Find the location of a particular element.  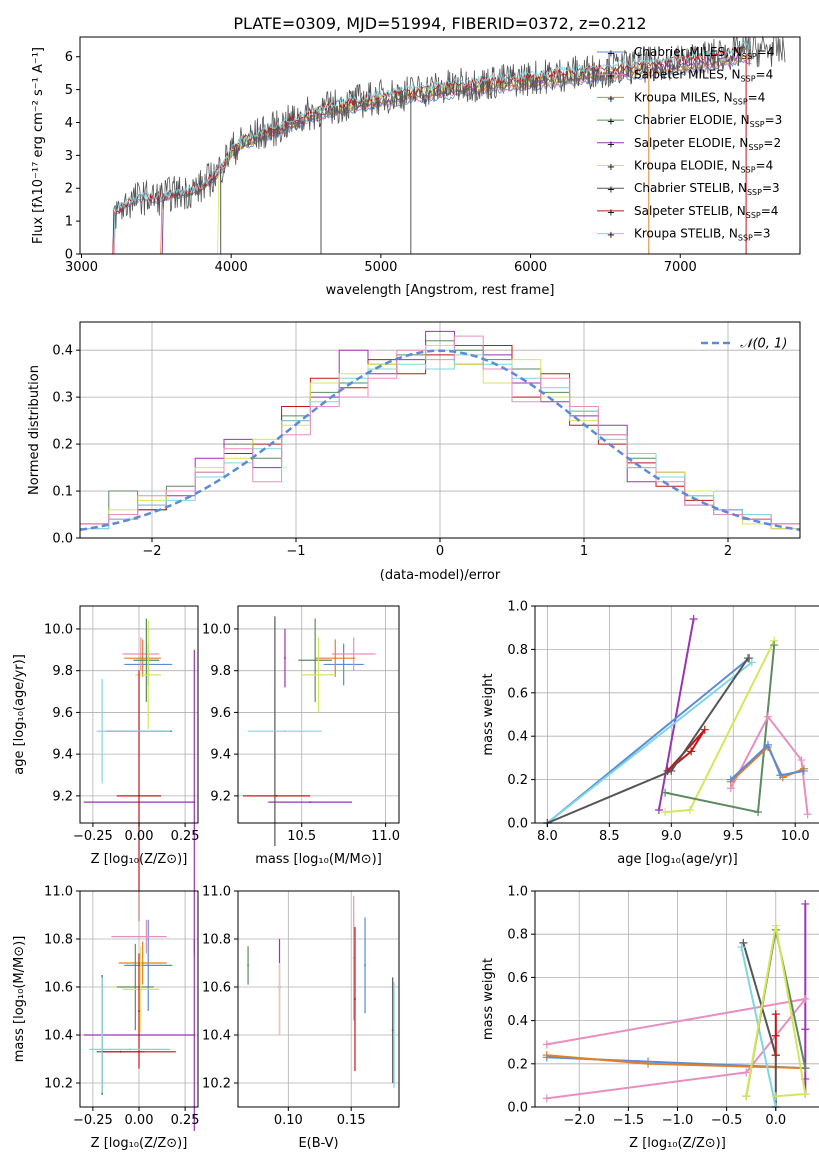

legend-item: + Kroupa ELODIE, NSSP=4 is located at coordinates (685, 167).